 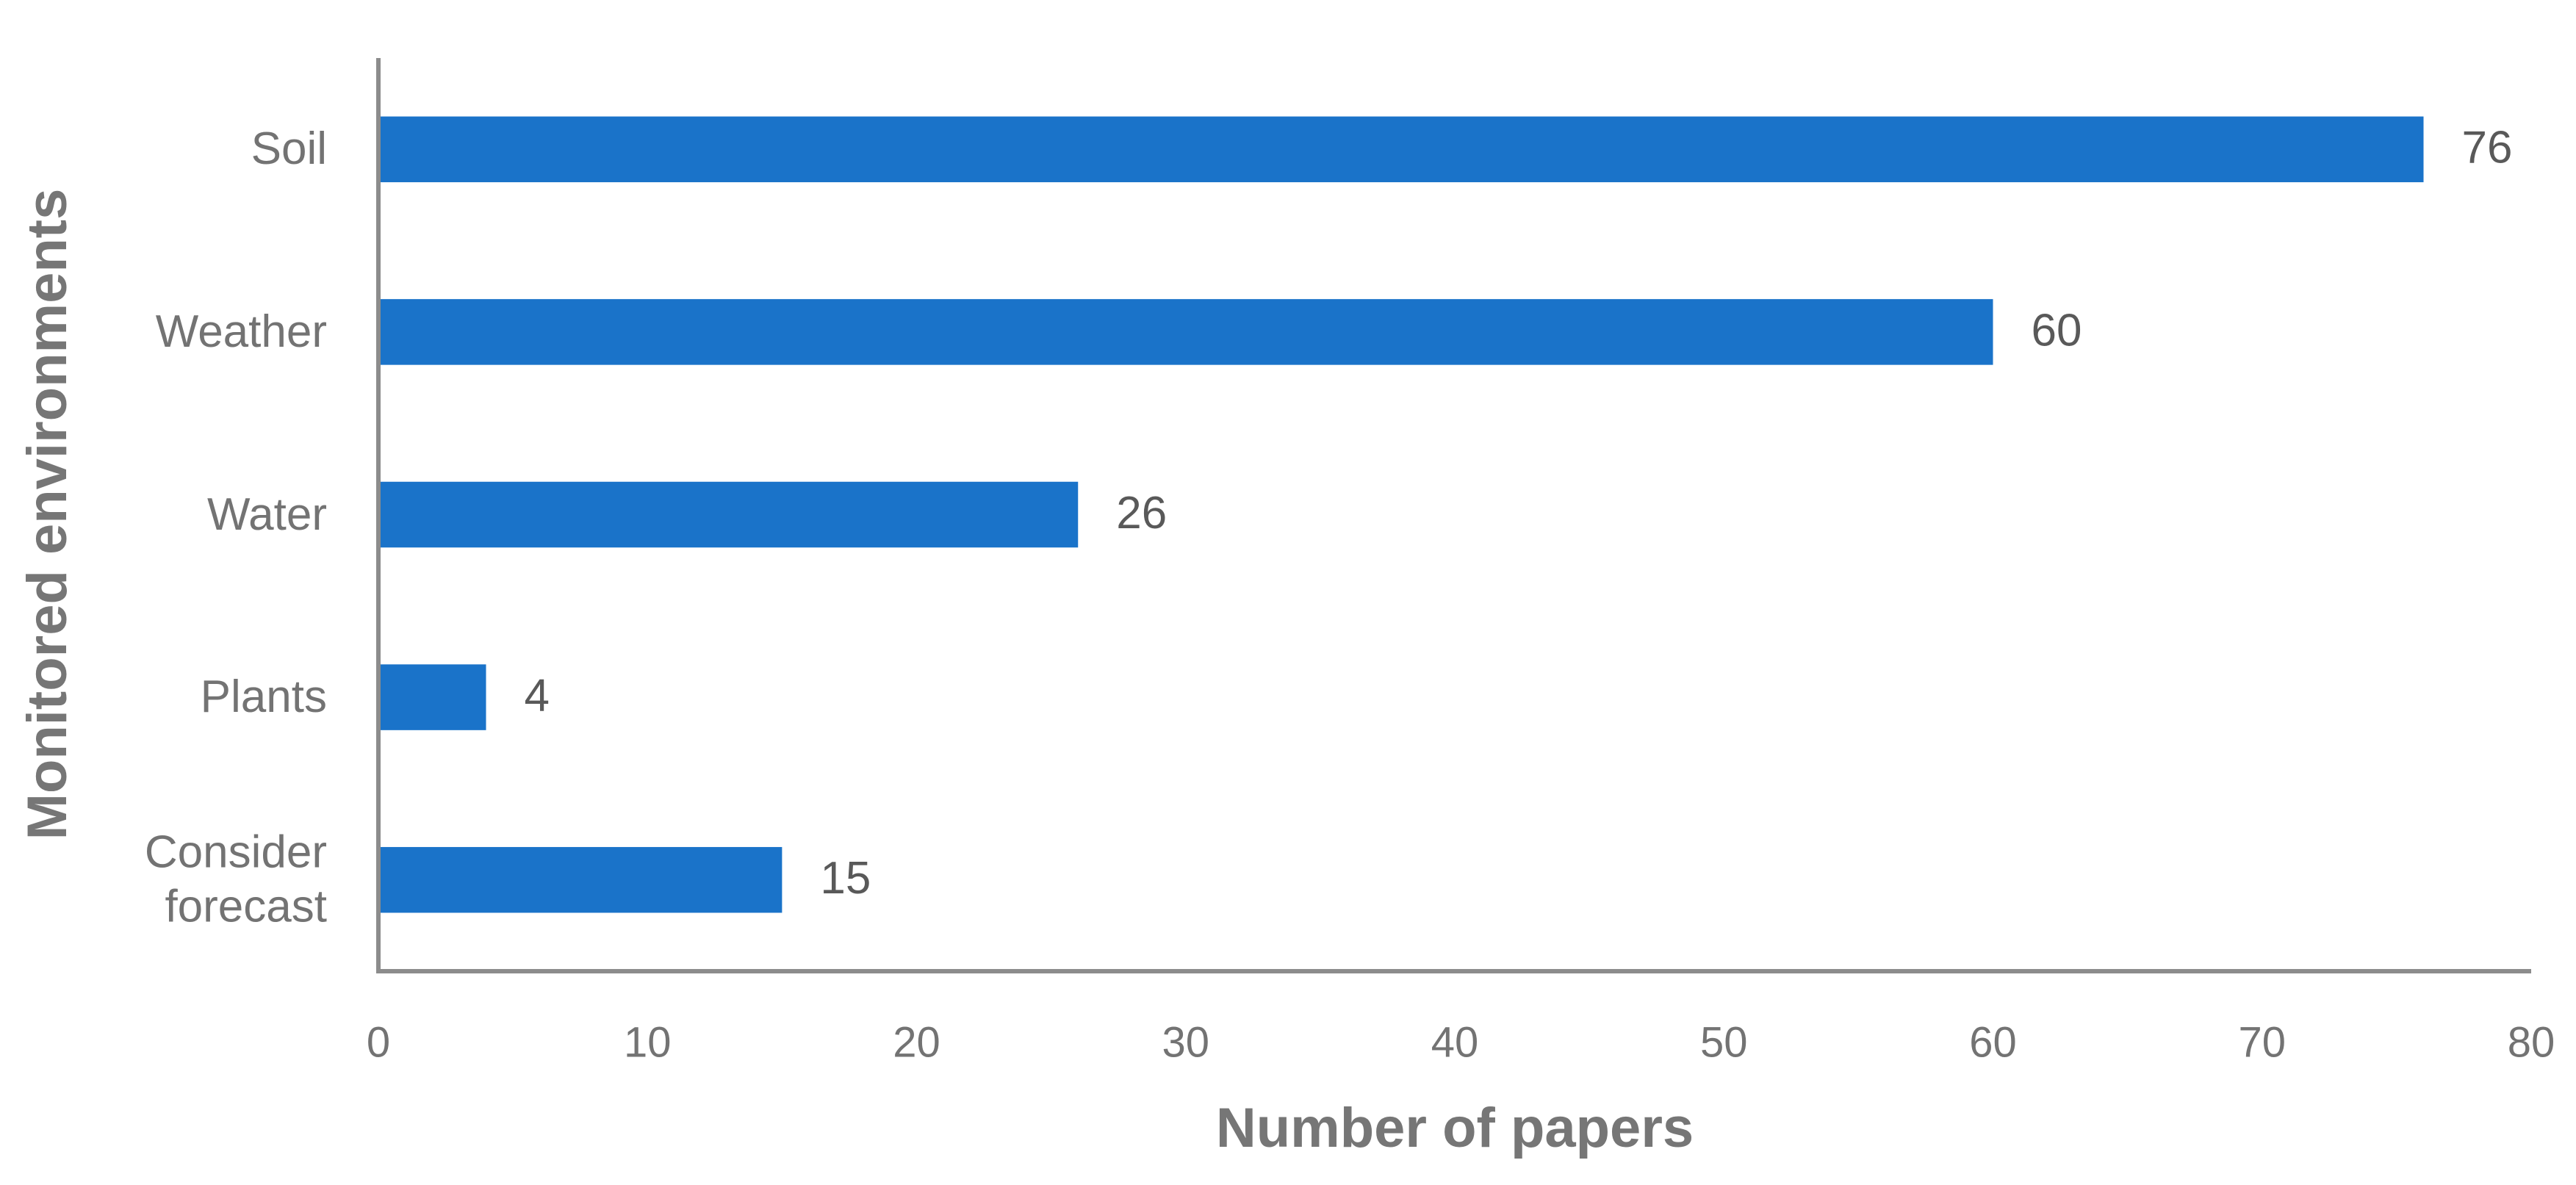 What do you see at coordinates (235, 879) in the screenshot?
I see `y-tick-label: Consider forecast` at bounding box center [235, 879].